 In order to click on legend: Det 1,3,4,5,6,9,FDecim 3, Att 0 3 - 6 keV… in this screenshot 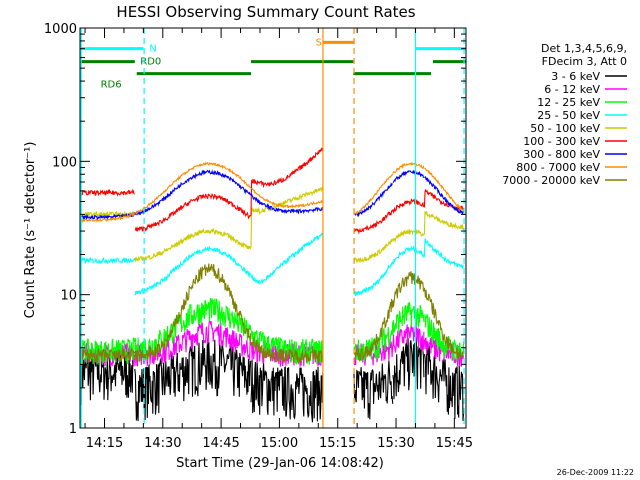, I will do `click(564, 114)`.